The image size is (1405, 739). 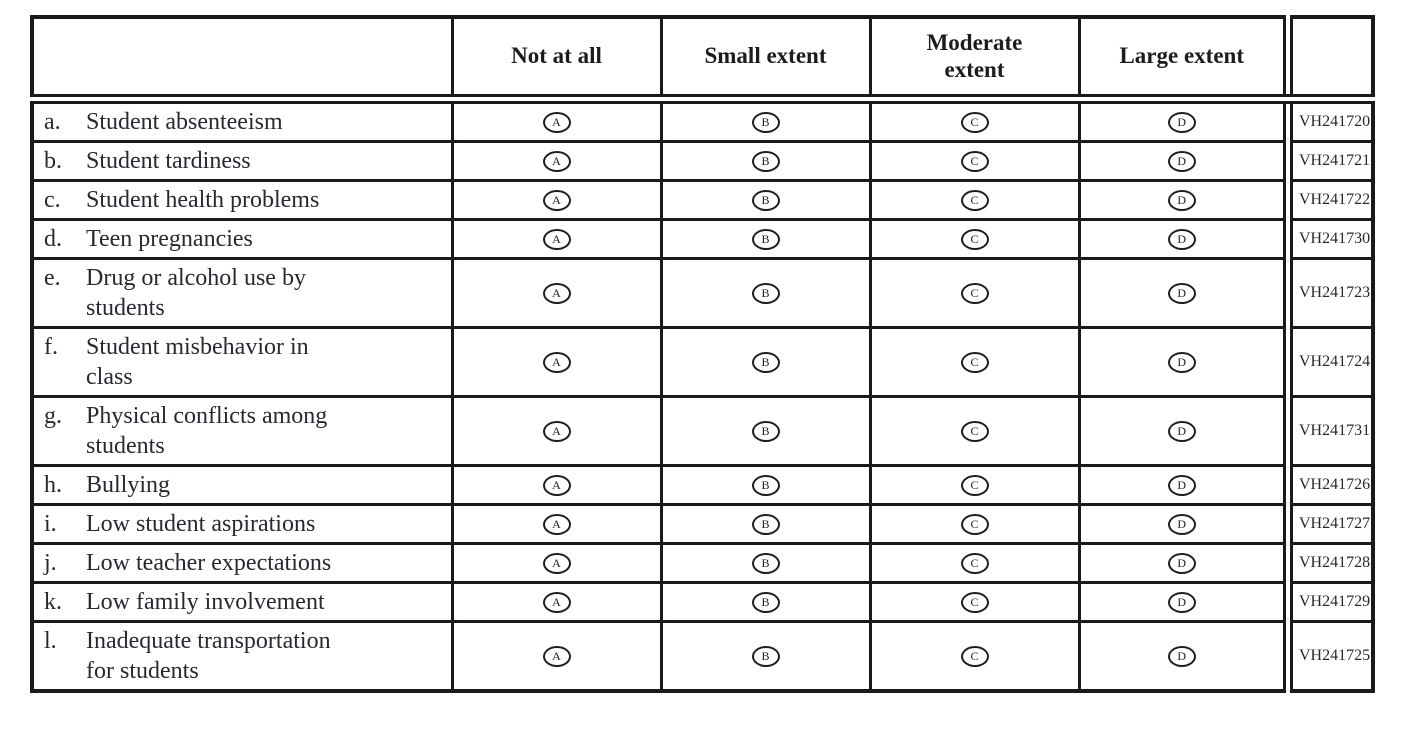 What do you see at coordinates (243, 485) in the screenshot?
I see `item-cell-layout: h. Bullying` at bounding box center [243, 485].